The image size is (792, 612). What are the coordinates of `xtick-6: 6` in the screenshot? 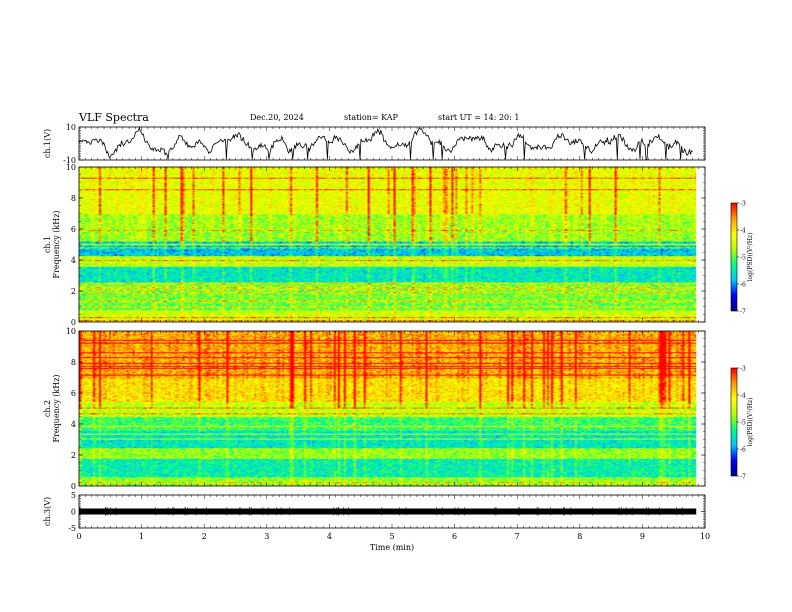 It's located at (454, 536).